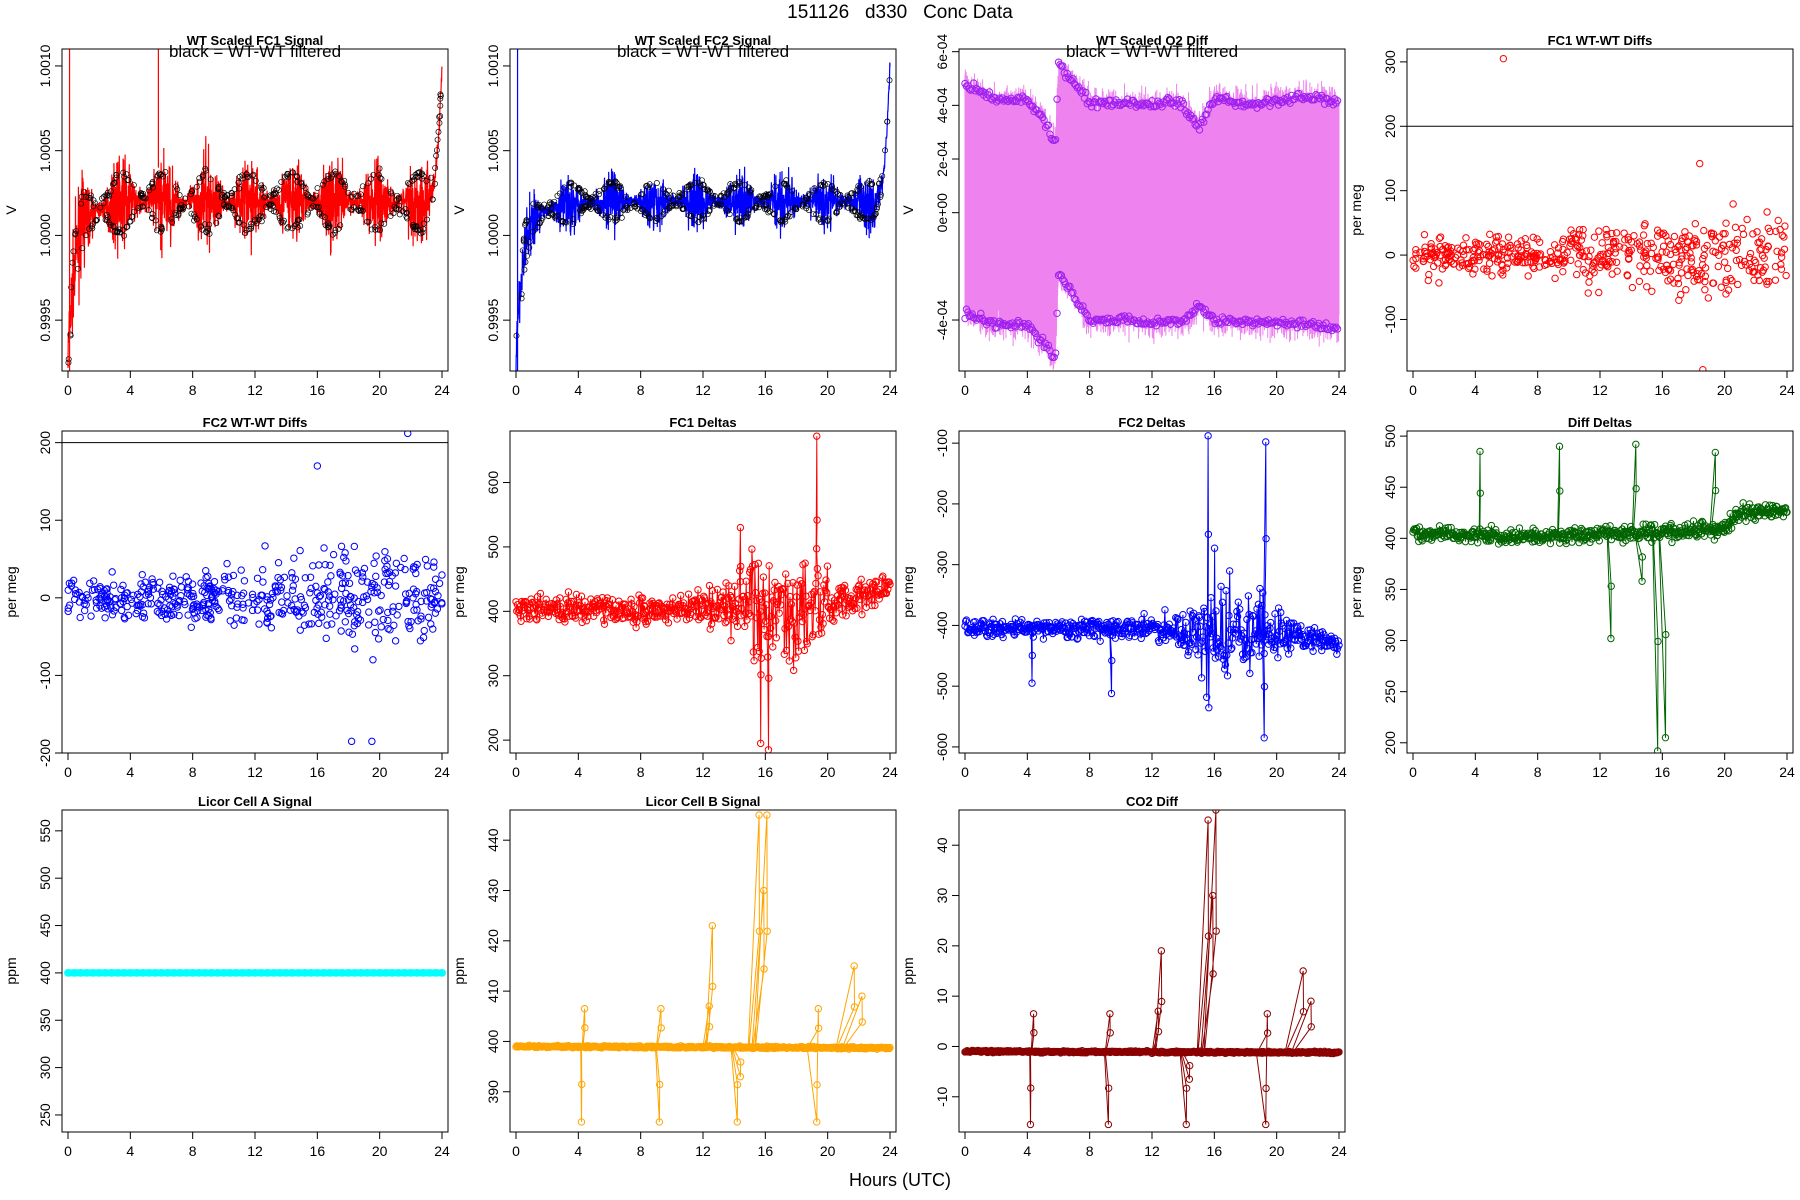 This screenshot has height=1200, width=1800. I want to click on x-tick-label: 16, so click(1663, 772).